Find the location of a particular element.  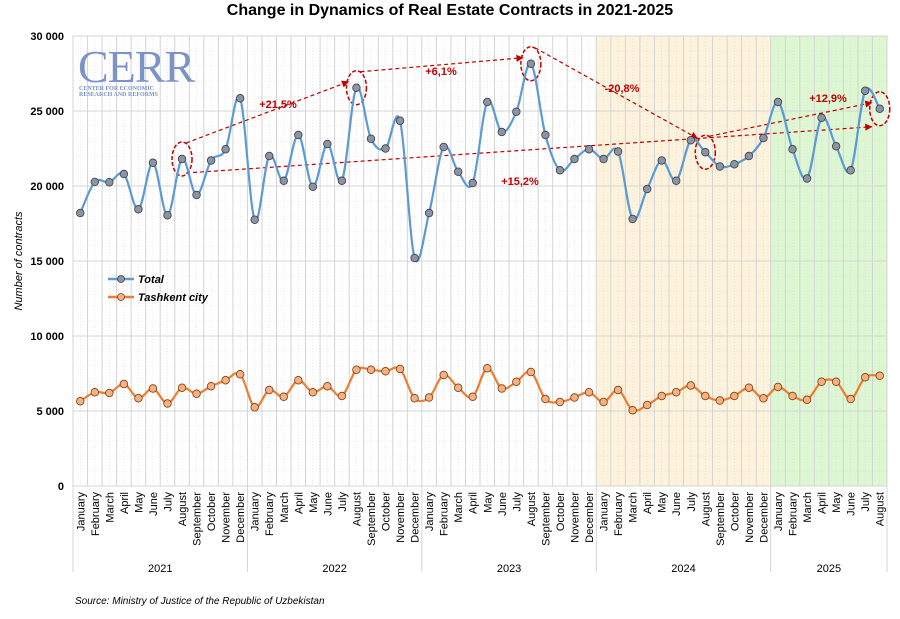

annotation-label: +12,9% is located at coordinates (828, 99).